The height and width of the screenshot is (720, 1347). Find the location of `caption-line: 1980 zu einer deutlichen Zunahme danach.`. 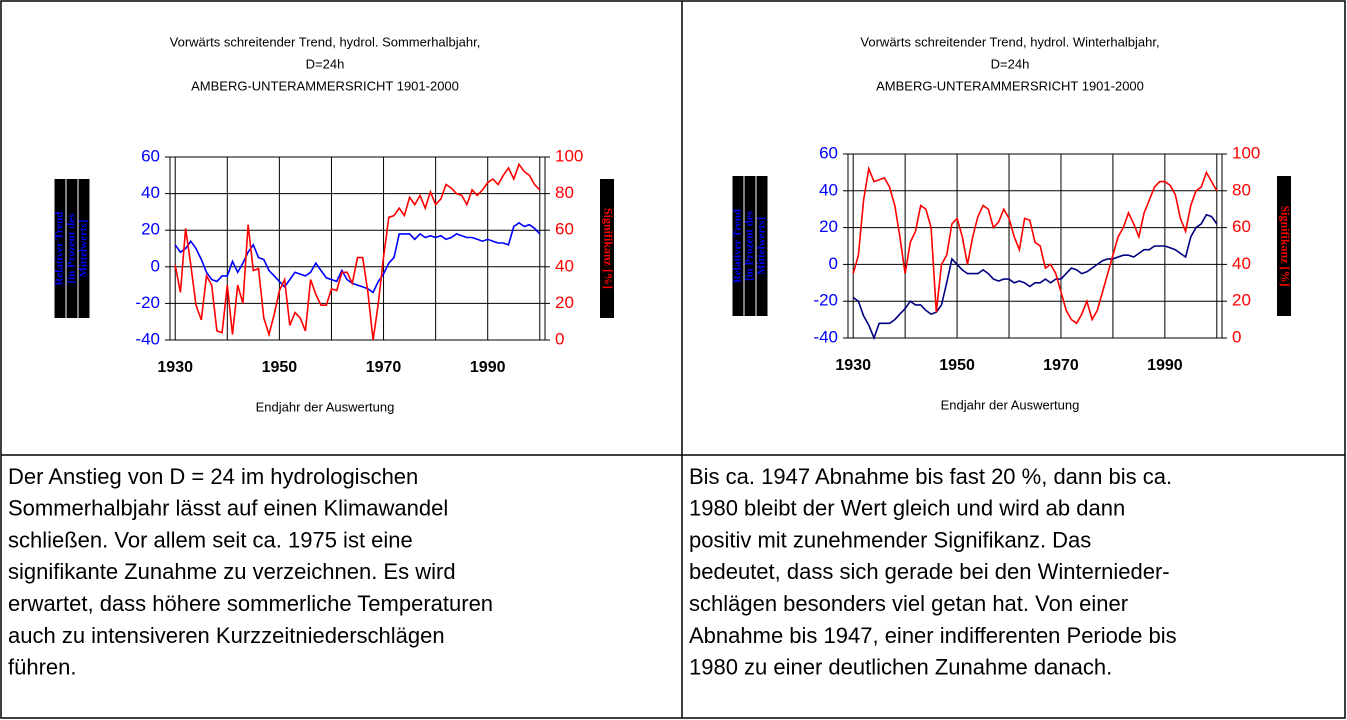

caption-line: 1980 zu einer deutlichen Zunahme danach. is located at coordinates (900, 667).